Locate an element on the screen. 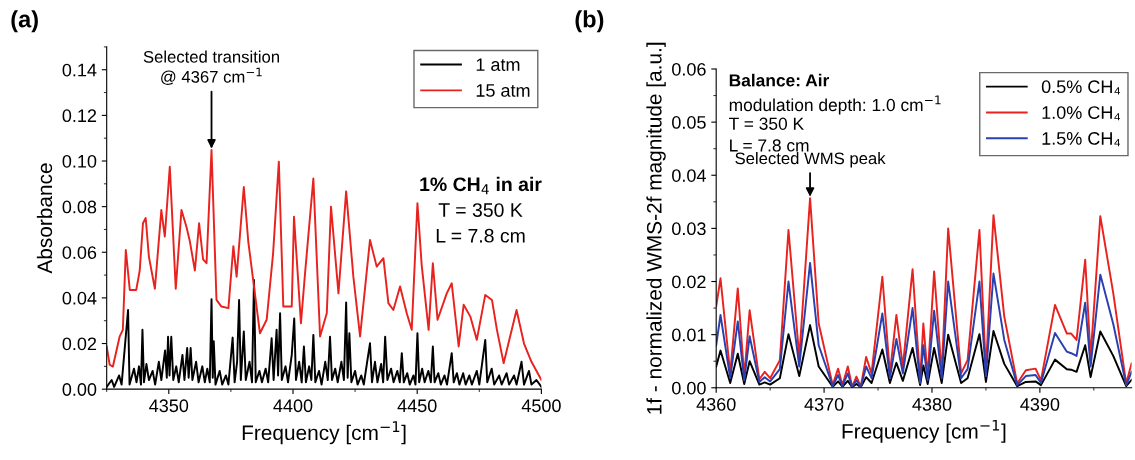 This screenshot has width=1135, height=460. x-tick-label: 4360 is located at coordinates (716, 404).